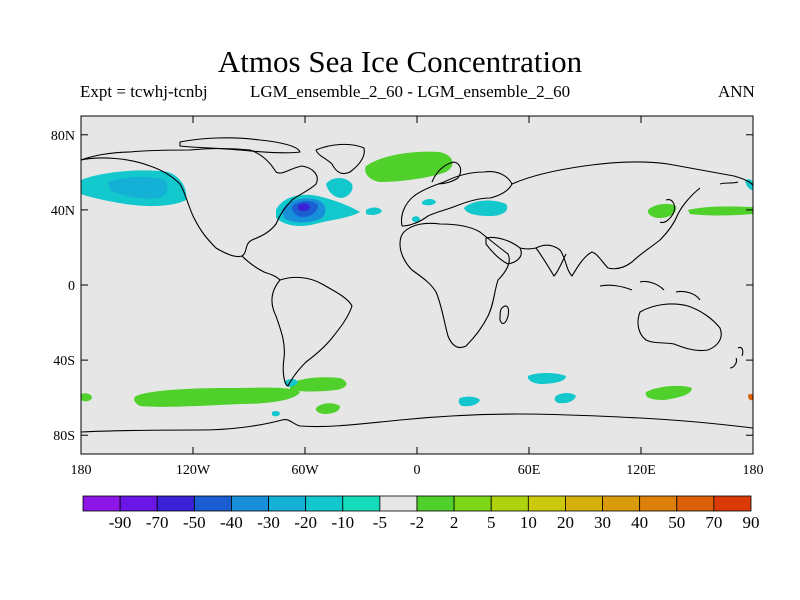 The width and height of the screenshot is (800, 600). I want to click on y-tick-label: 0, so click(71, 286).